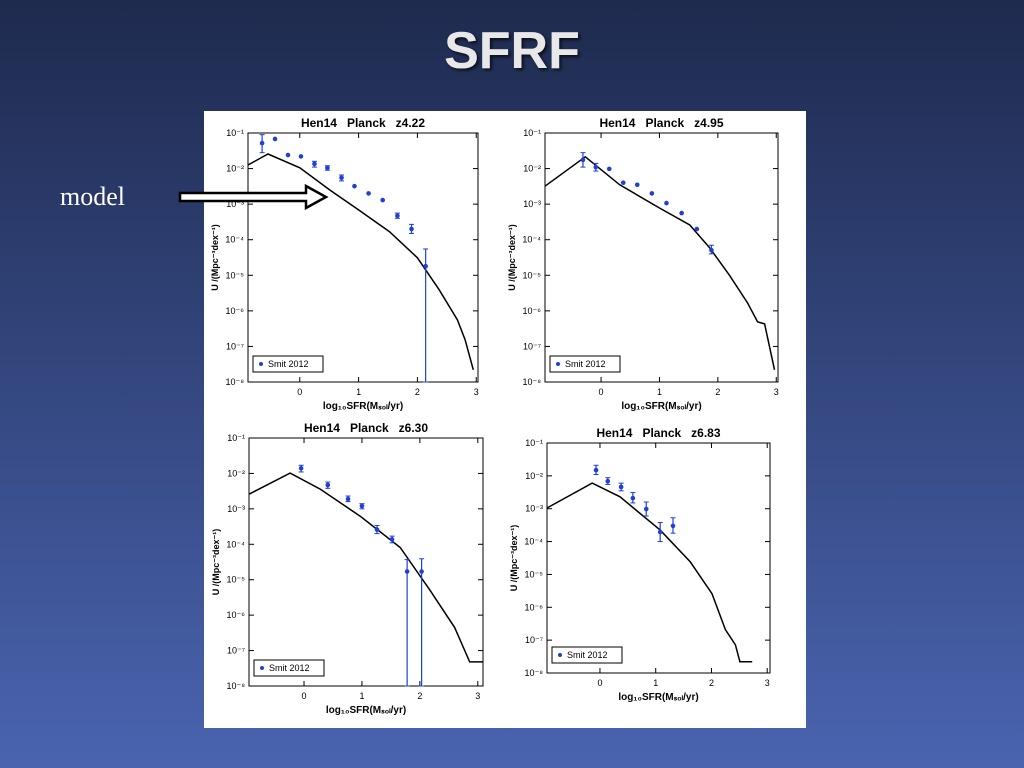 This screenshot has width=1024, height=768. I want to click on chart-title: Hen14 Planck z4.95, so click(661, 123).